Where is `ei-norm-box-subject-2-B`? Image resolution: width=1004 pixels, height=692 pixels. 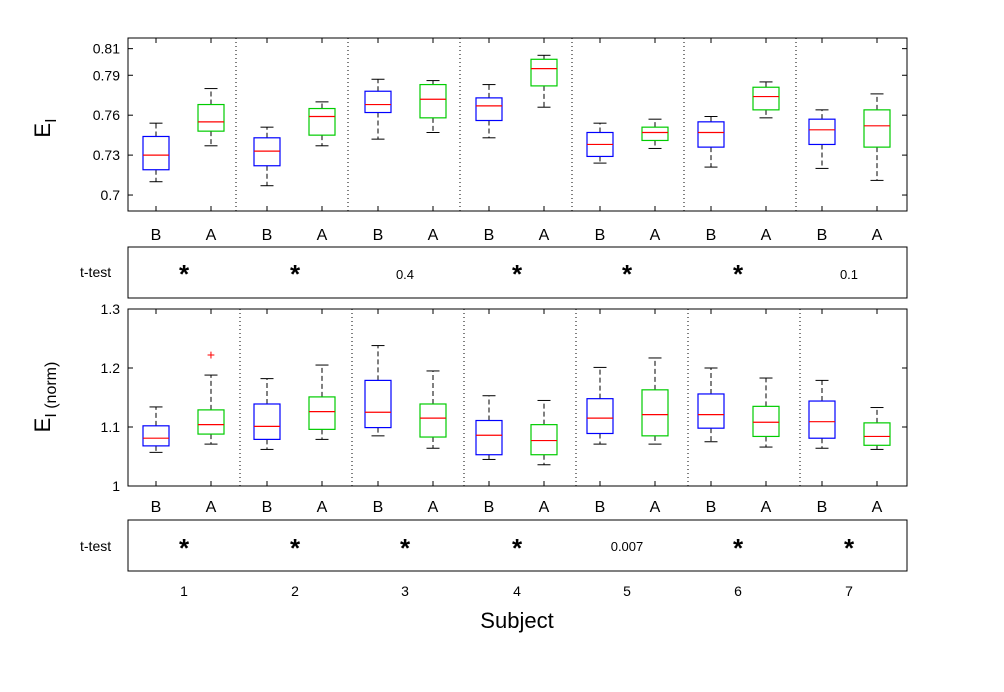 ei-norm-box-subject-2-B is located at coordinates (267, 414).